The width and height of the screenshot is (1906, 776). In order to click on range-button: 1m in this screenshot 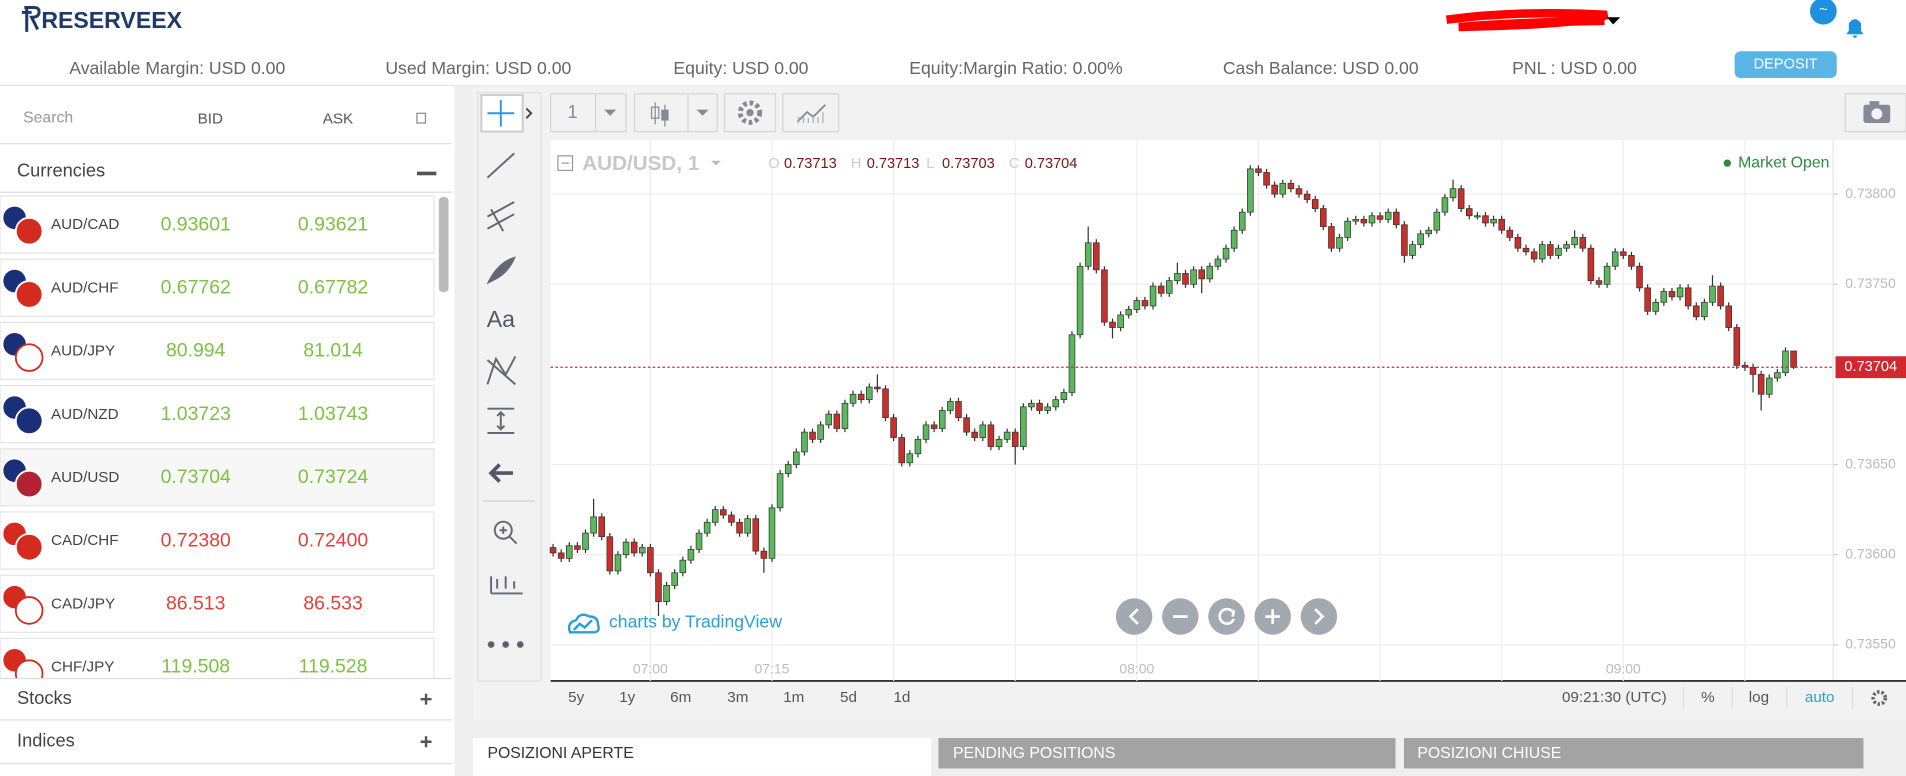, I will do `click(793, 697)`.